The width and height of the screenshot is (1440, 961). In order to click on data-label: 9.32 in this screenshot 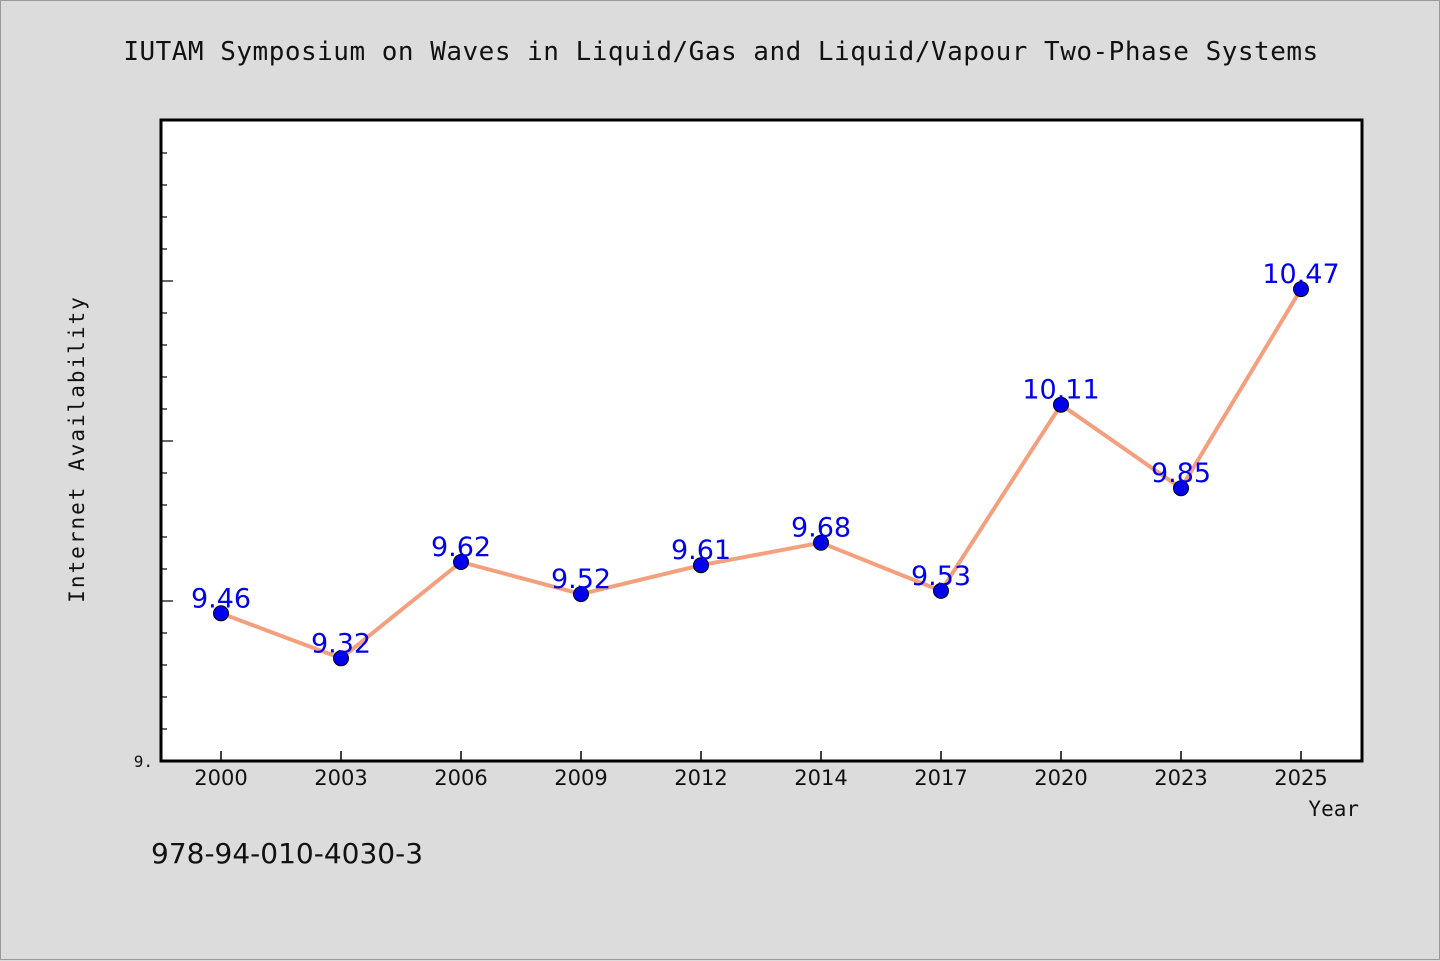, I will do `click(341, 643)`.